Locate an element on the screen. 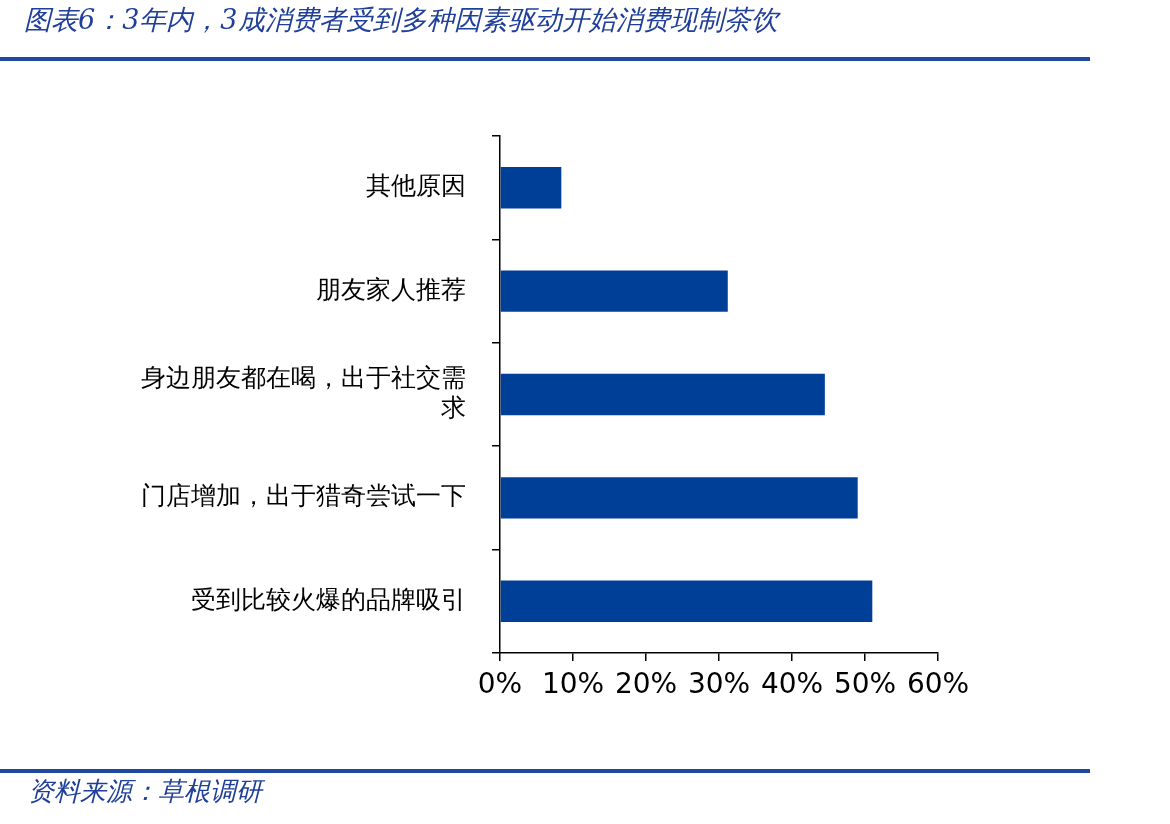  x-tick-label: 20% is located at coordinates (646, 684).